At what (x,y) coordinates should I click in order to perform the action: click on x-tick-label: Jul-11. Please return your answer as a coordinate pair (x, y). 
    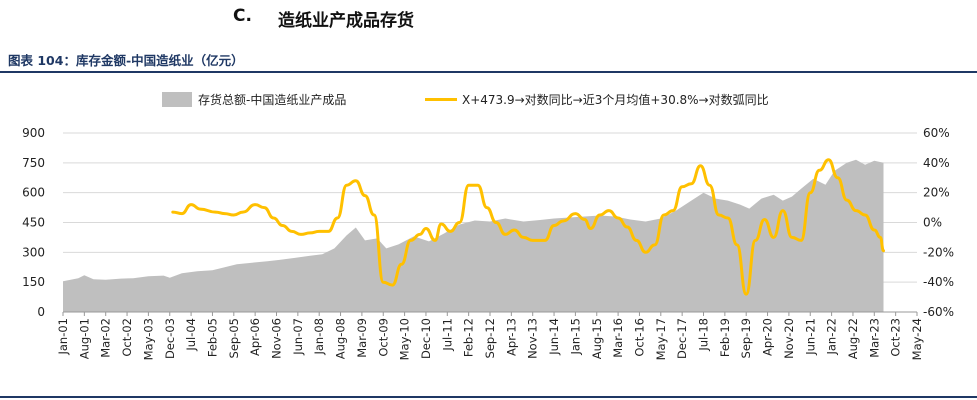
    Looking at the image, I should click on (447, 335).